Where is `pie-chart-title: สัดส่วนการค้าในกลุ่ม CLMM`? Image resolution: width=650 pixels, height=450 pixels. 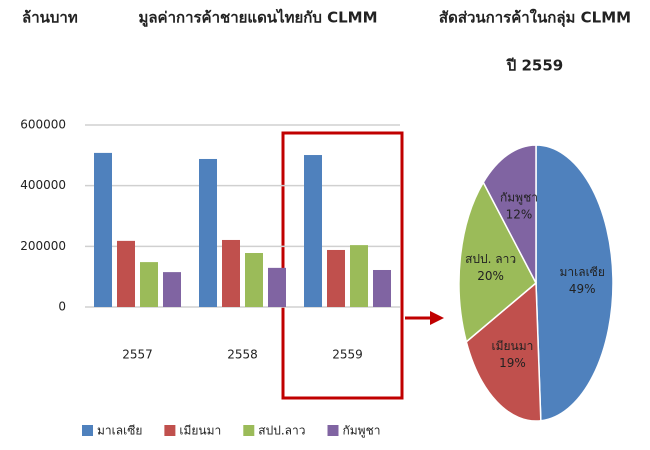
pie-chart-title: สัดส่วนการค้าในกลุ่ม CLMM is located at coordinates (535, 18).